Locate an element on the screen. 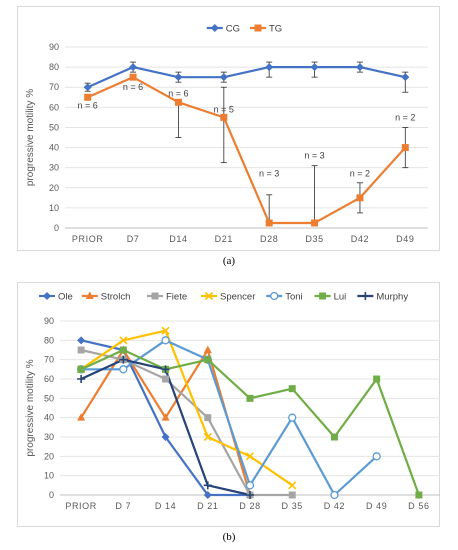 This screenshot has width=458, height=550. chart-a-error-bar-tg-d28 is located at coordinates (269, 208).